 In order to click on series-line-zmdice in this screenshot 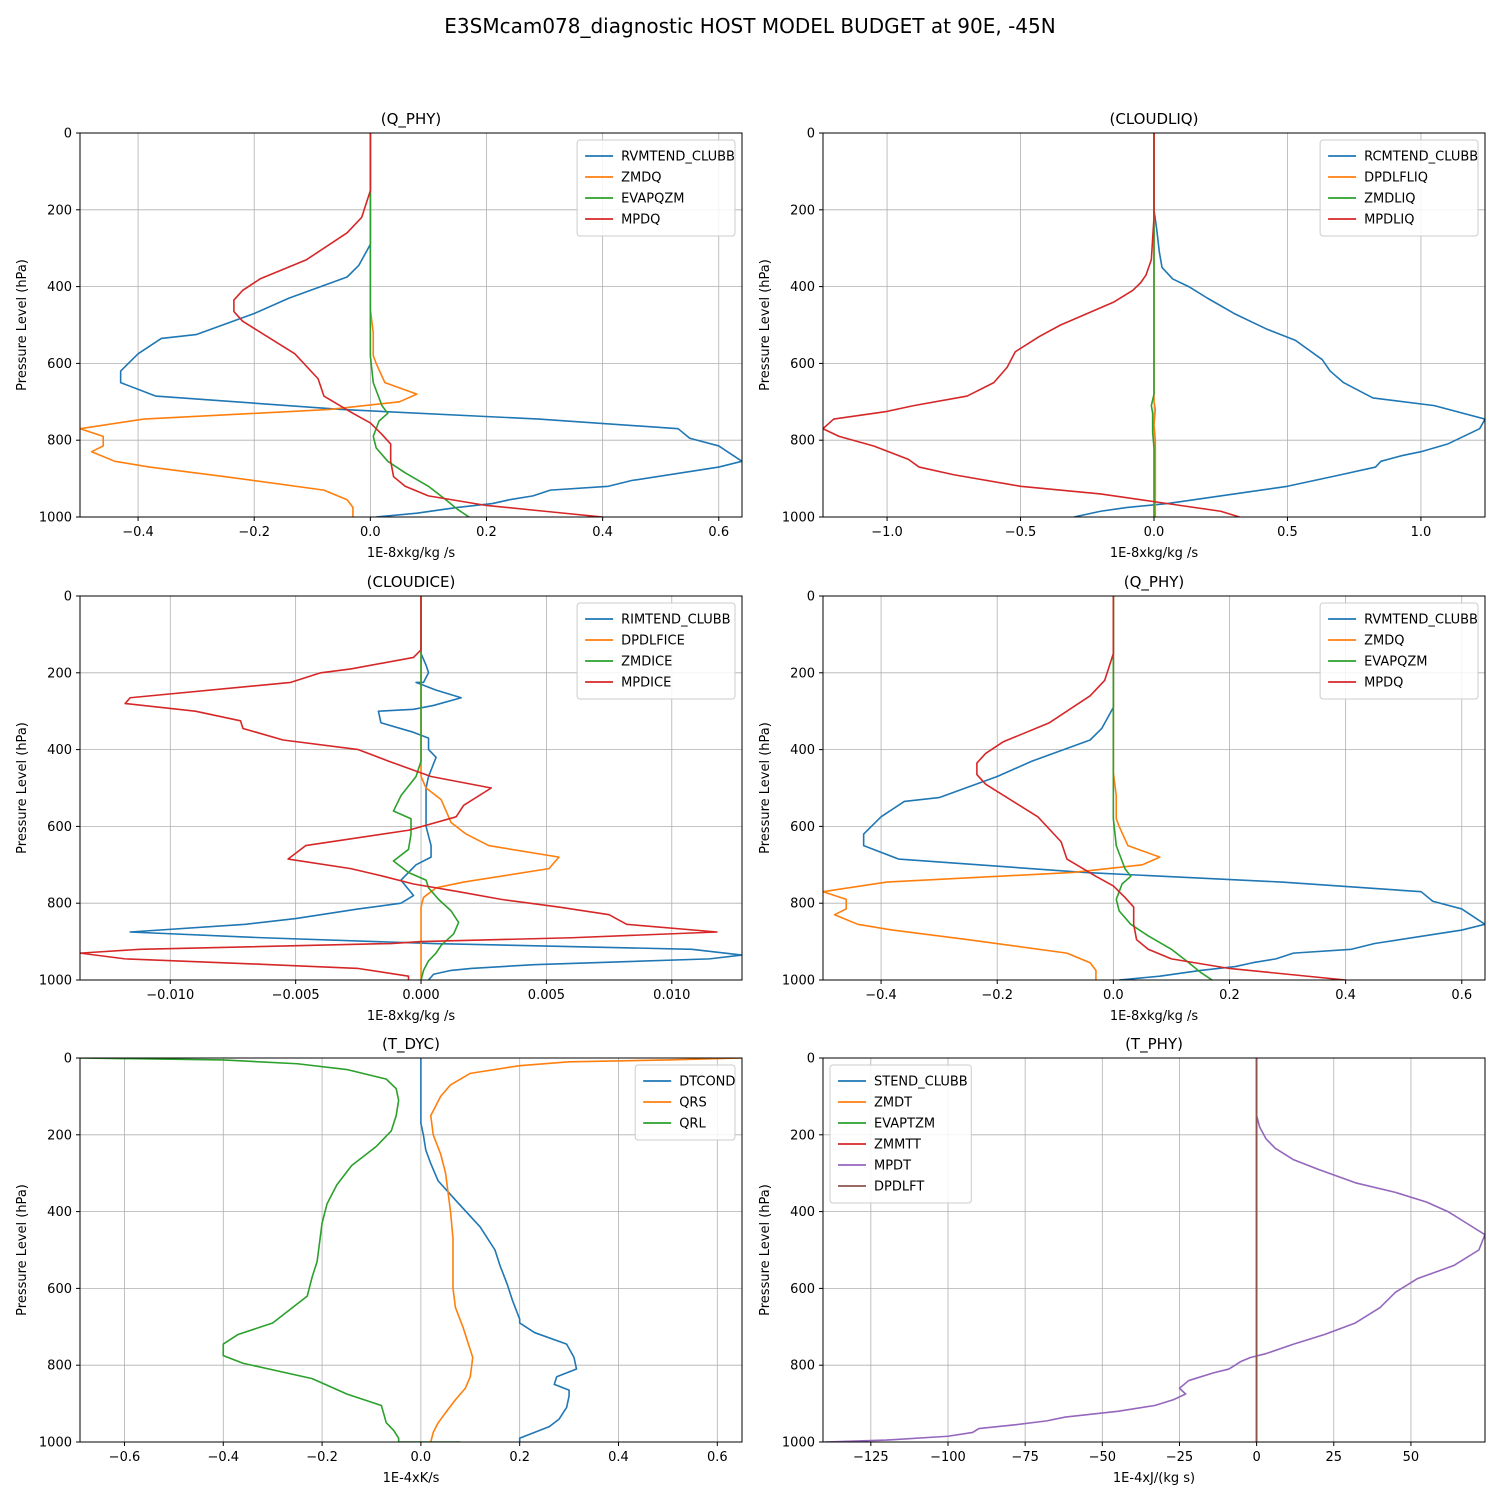, I will do `click(426, 788)`.